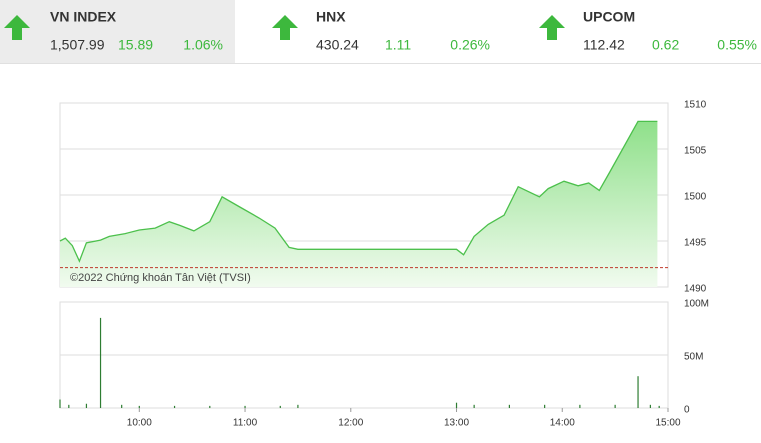 This screenshot has height=443, width=761. I want to click on ticker-pct: 1.06%, so click(203, 45).